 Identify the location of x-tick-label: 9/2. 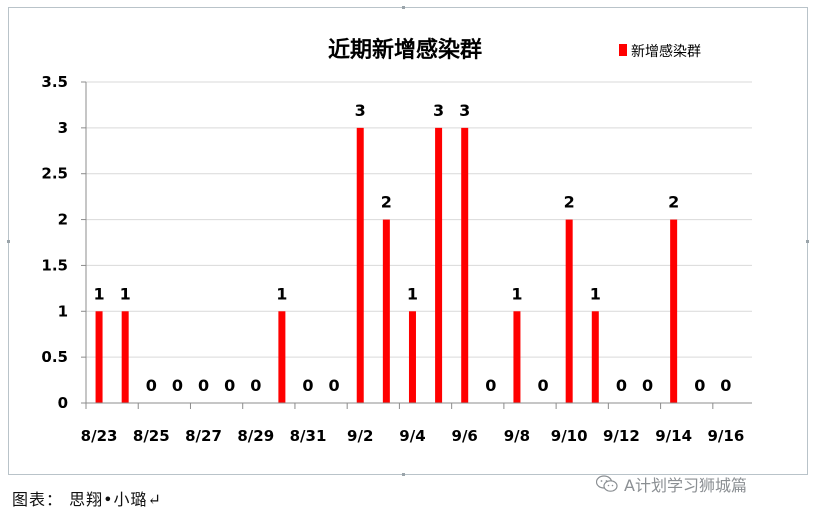
(360, 436).